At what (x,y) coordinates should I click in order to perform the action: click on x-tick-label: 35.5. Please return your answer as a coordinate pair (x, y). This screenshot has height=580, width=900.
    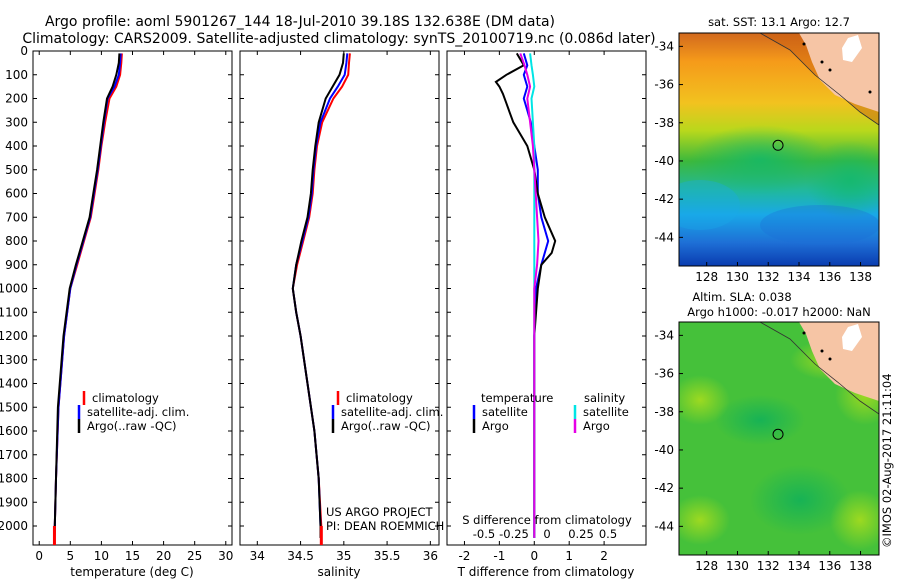
    Looking at the image, I should click on (387, 556).